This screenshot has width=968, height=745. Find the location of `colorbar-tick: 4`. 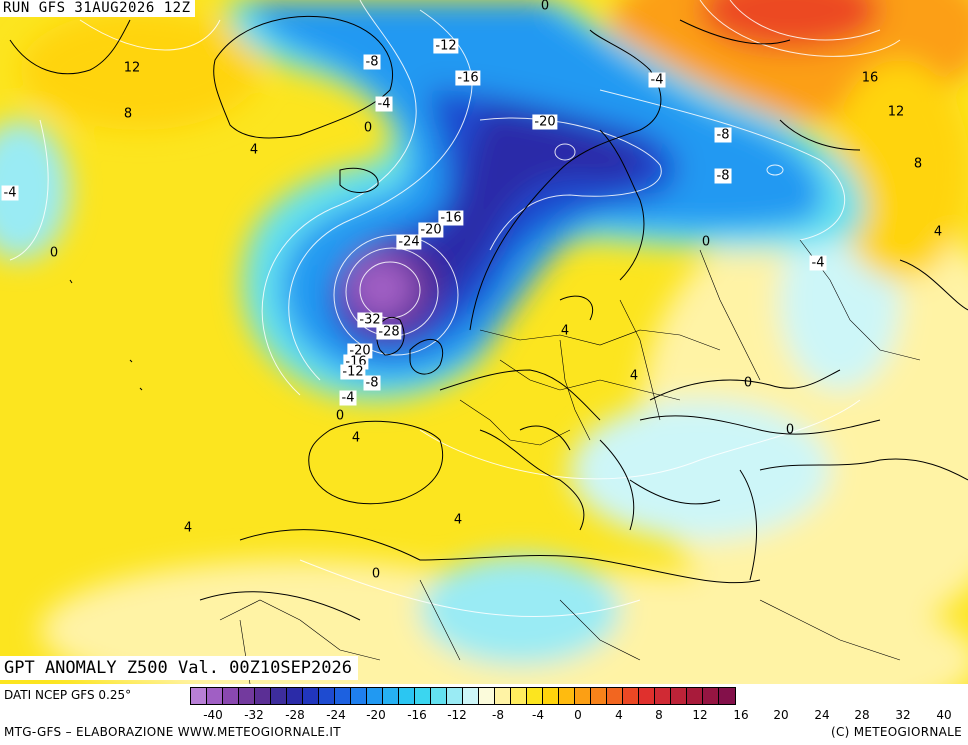

colorbar-tick: 4 is located at coordinates (619, 715).